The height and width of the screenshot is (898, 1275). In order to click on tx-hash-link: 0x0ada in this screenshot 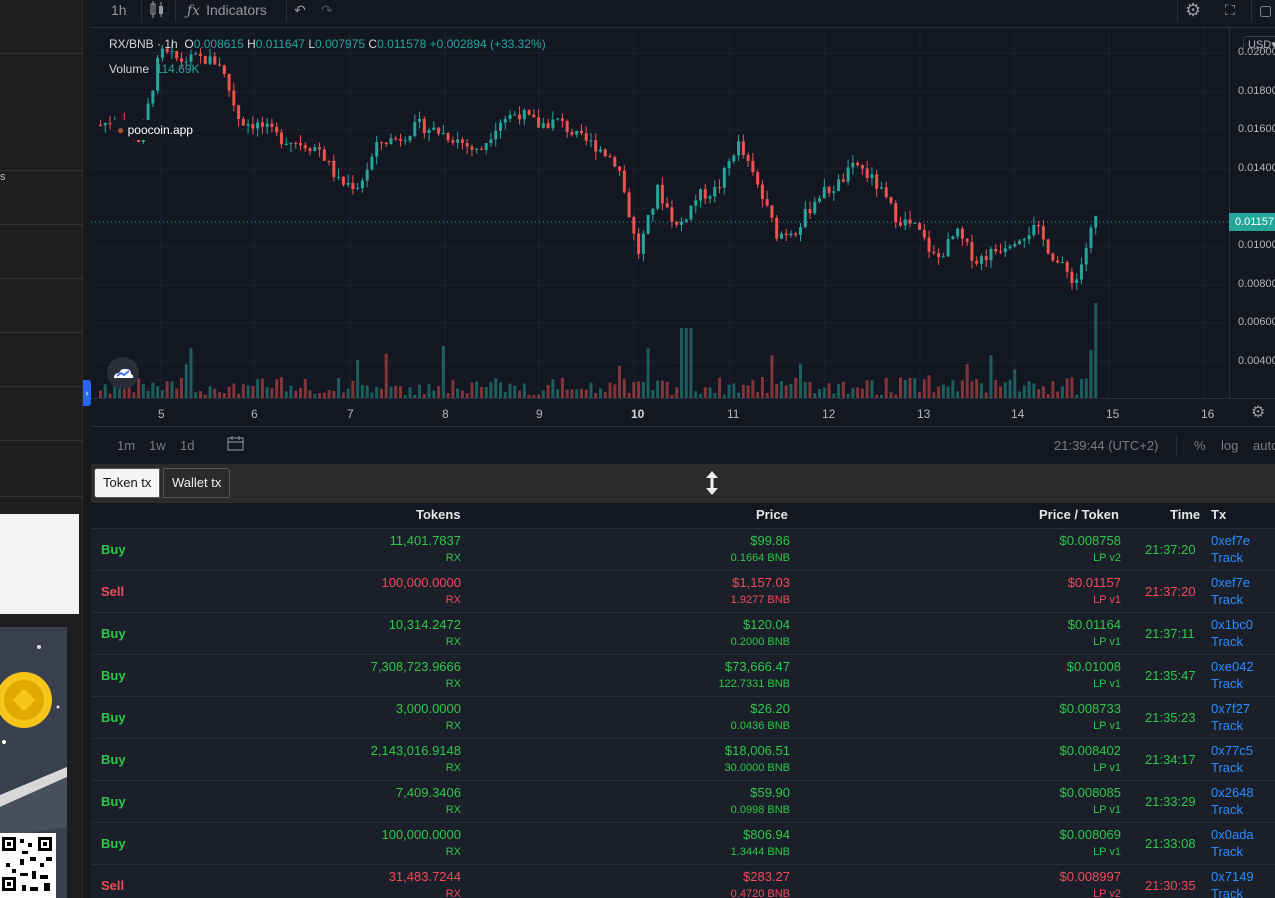, I will do `click(1232, 834)`.